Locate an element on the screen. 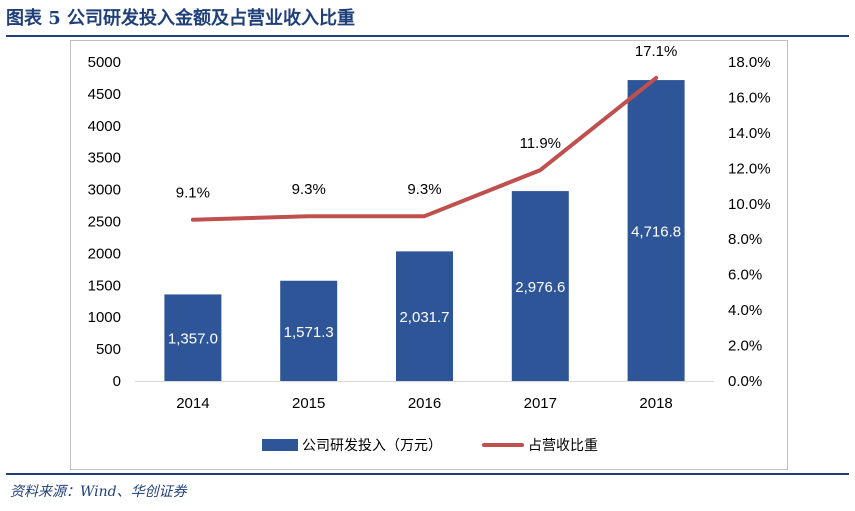 The width and height of the screenshot is (855, 511). left-axis-tick-label: 5000 is located at coordinates (104, 62).